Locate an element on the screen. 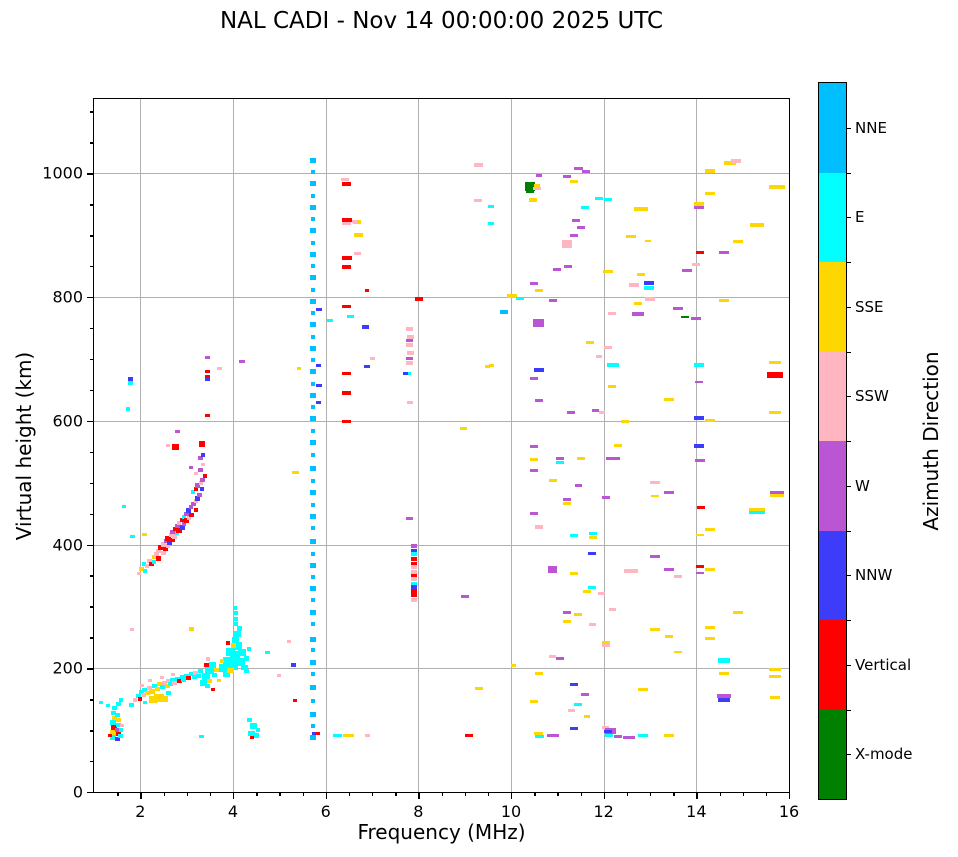 The image size is (958, 857). colorbar-tick is located at coordinates (848, 307).